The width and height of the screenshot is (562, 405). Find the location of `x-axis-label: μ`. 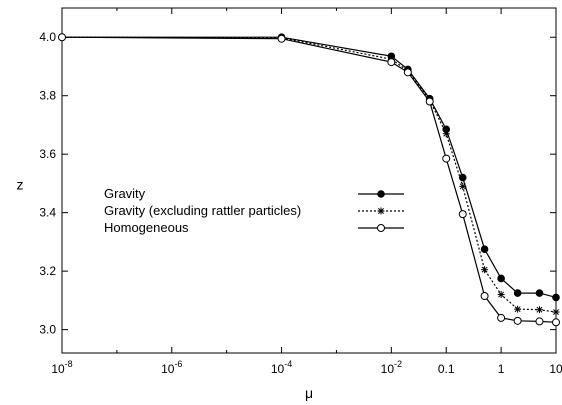

x-axis-label: μ is located at coordinates (309, 393).